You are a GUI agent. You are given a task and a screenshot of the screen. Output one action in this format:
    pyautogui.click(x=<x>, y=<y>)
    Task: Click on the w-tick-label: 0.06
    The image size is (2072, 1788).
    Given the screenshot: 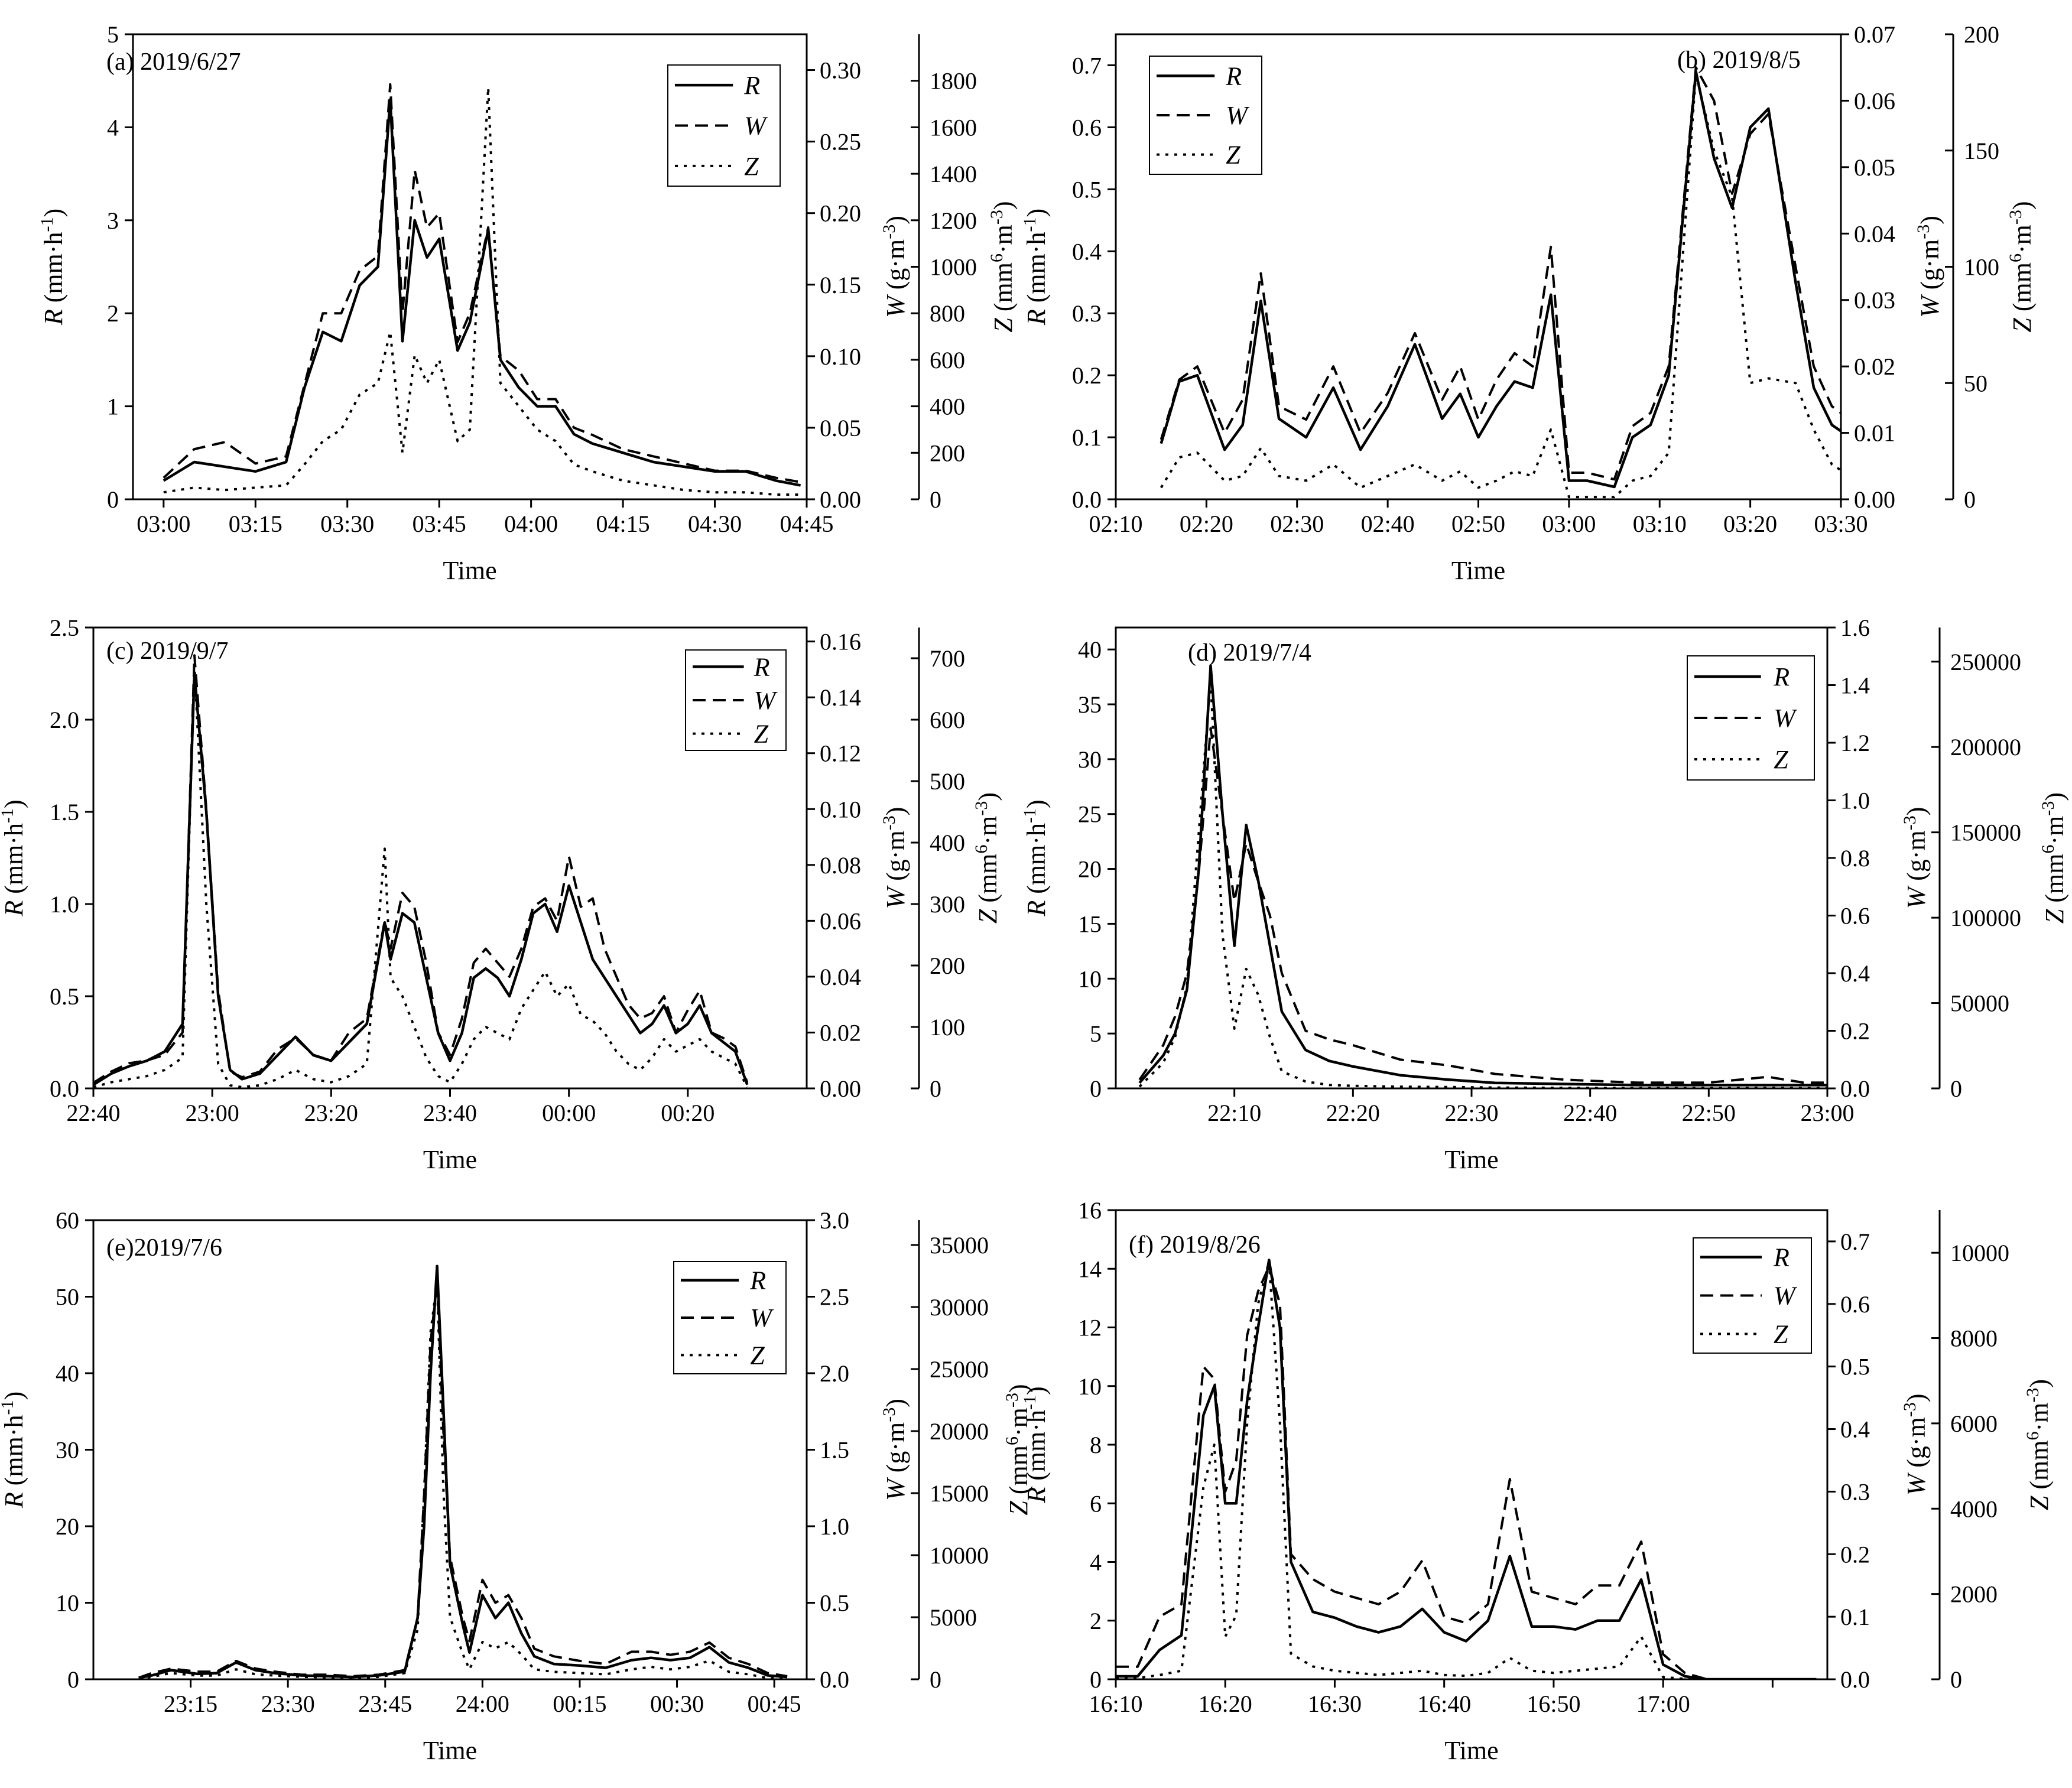 What is the action you would take?
    pyautogui.click(x=840, y=921)
    